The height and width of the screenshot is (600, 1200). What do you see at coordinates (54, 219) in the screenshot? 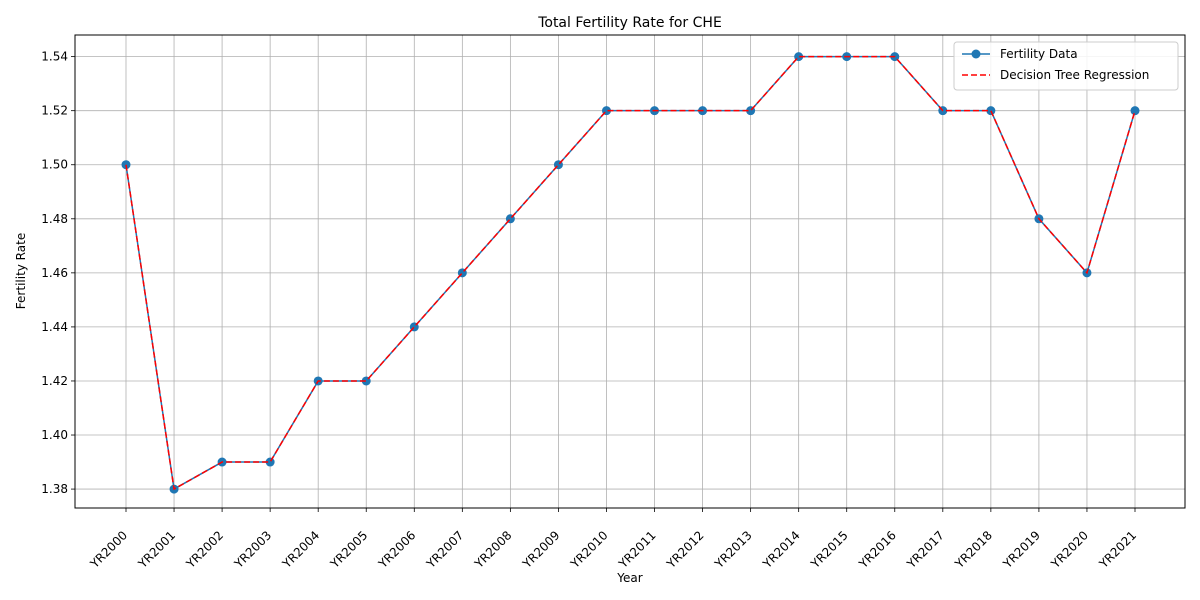
I see `y-tick-label: 1.48` at bounding box center [54, 219].